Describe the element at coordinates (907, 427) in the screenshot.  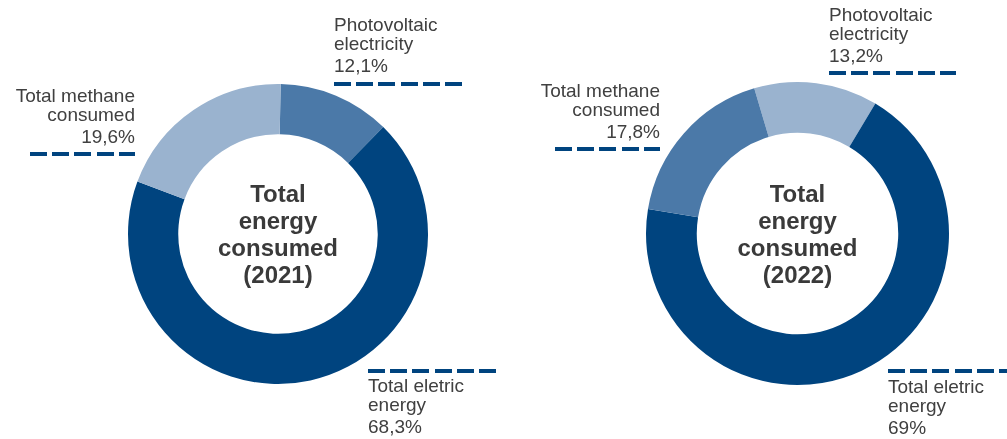
I see `data-label: 69%` at that location.